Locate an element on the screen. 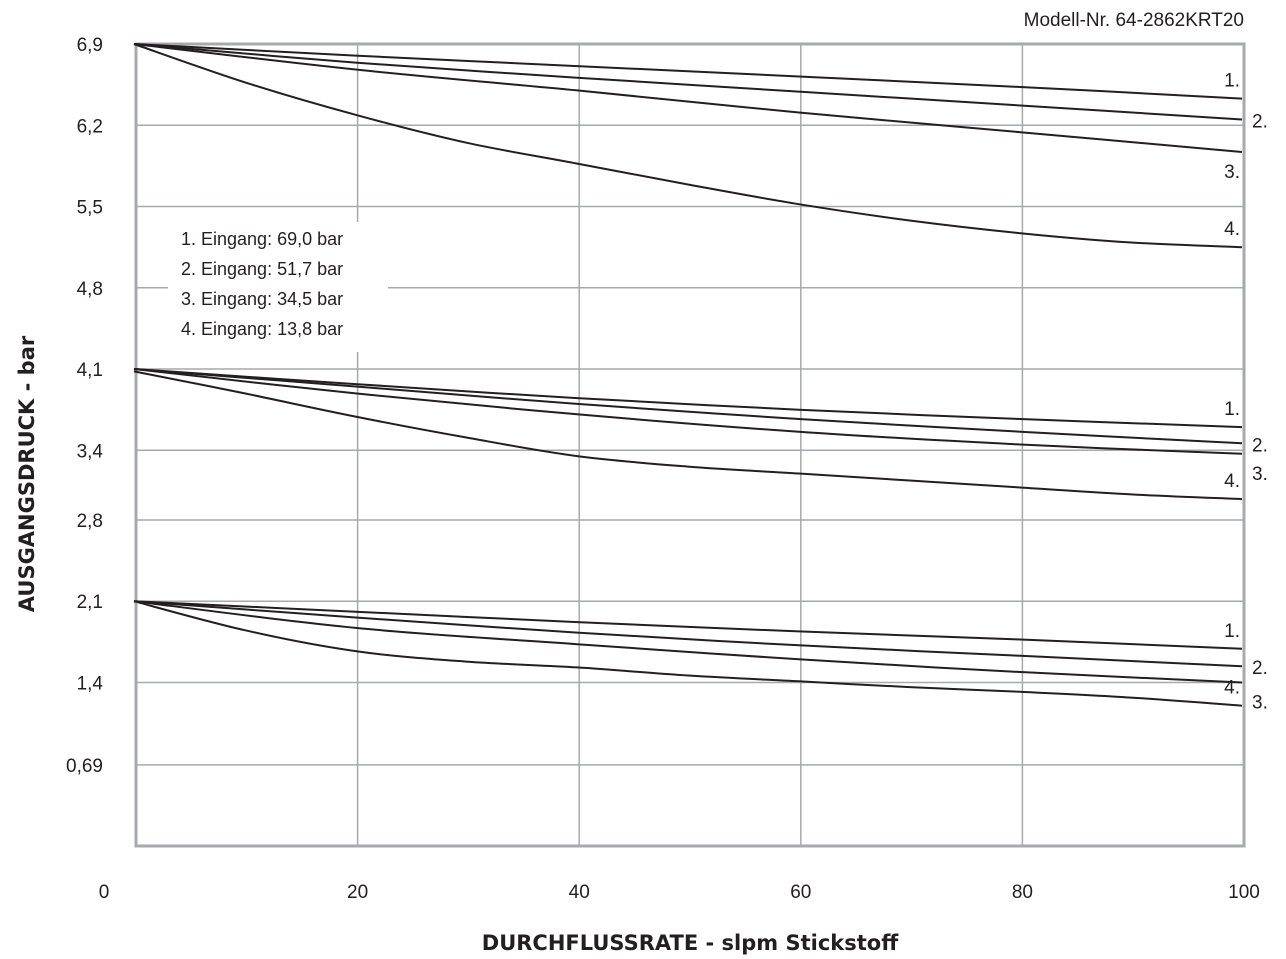 This screenshot has width=1286, height=959. series-3-1-line is located at coordinates (688, 625).